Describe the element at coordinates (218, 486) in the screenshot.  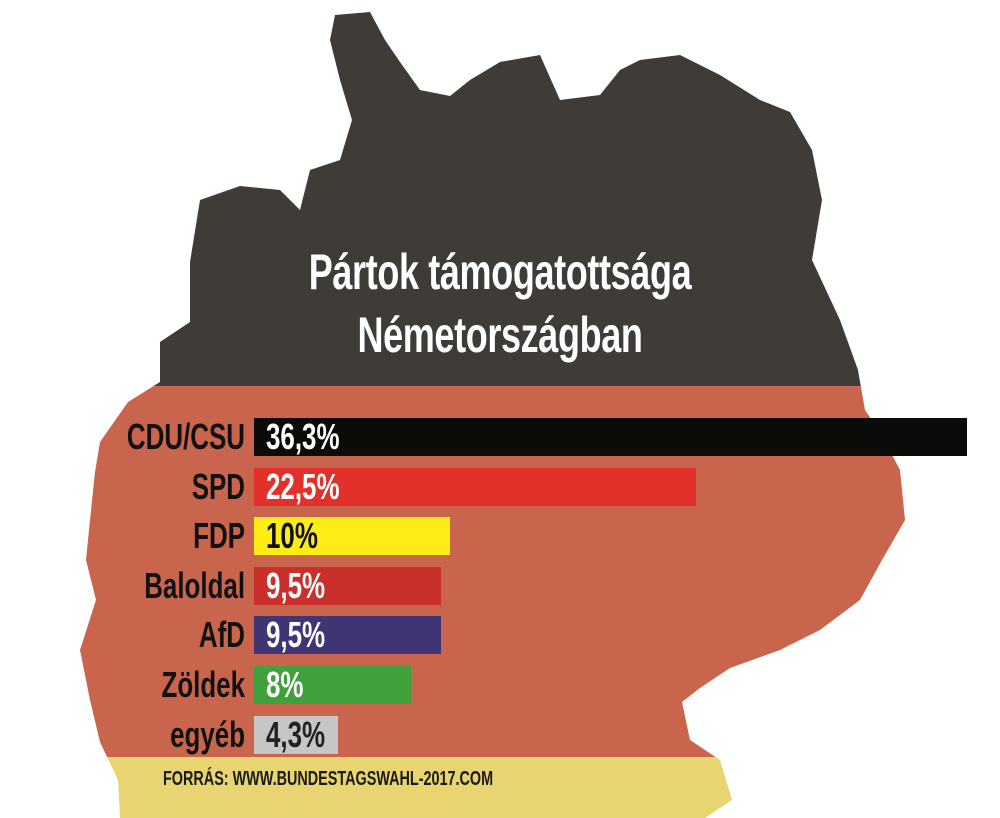
I see `category-label: SPD` at that location.